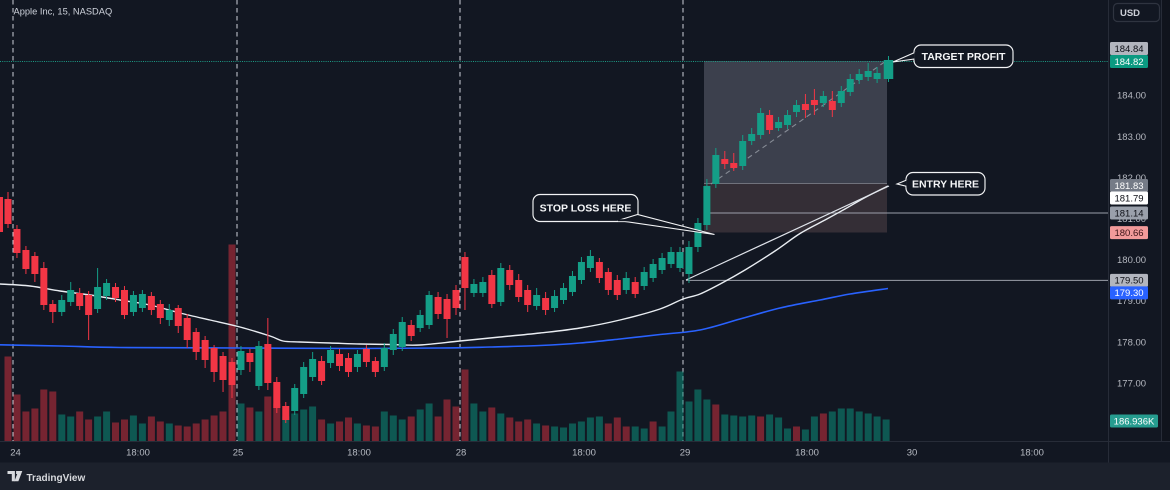 The width and height of the screenshot is (1170, 490). Describe the element at coordinates (1131, 342) in the screenshot. I see `svg-text: 178.00` at that location.